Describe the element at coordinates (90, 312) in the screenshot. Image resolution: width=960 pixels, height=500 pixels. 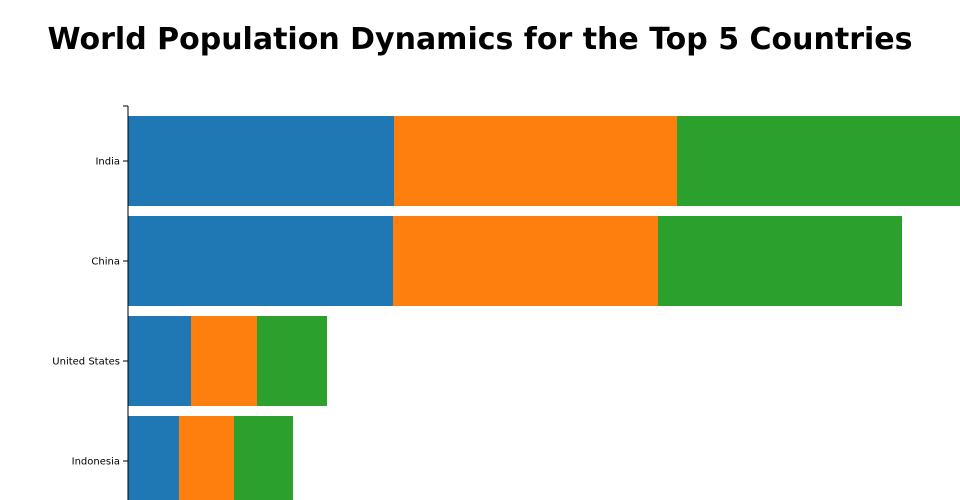
I see `y-ticks-group: India China United States Indonesia` at that location.